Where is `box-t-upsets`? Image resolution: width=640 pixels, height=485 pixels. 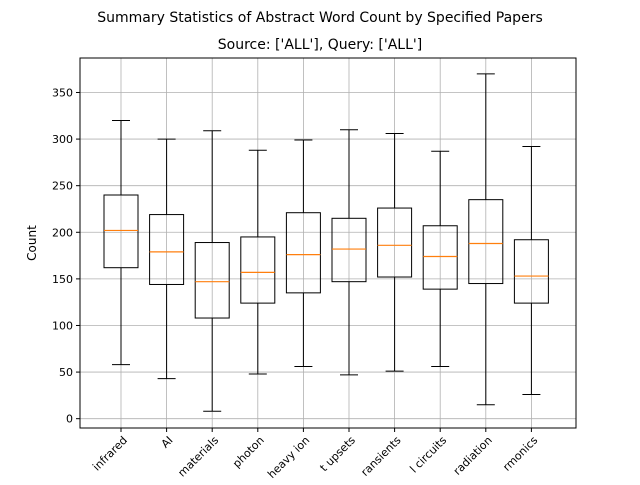
box-t-upsets is located at coordinates (349, 252).